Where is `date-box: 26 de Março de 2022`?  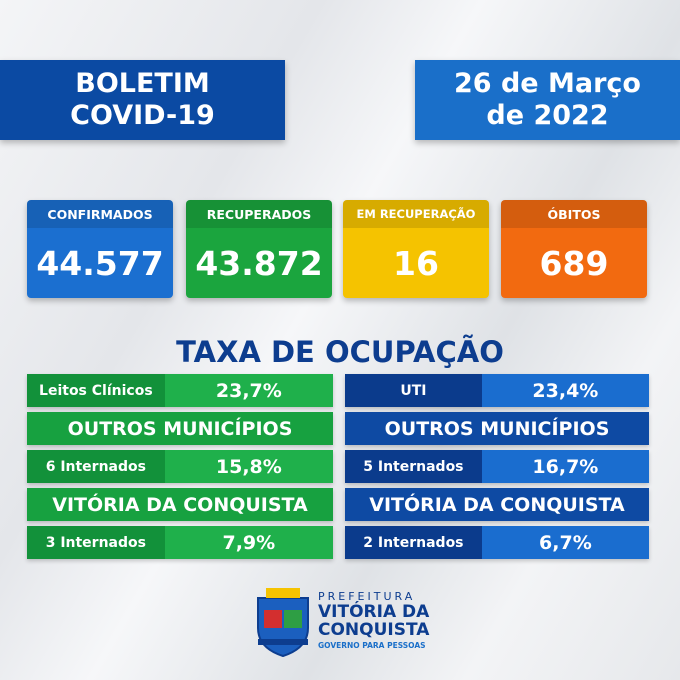 date-box: 26 de Março de 2022 is located at coordinates (547, 100).